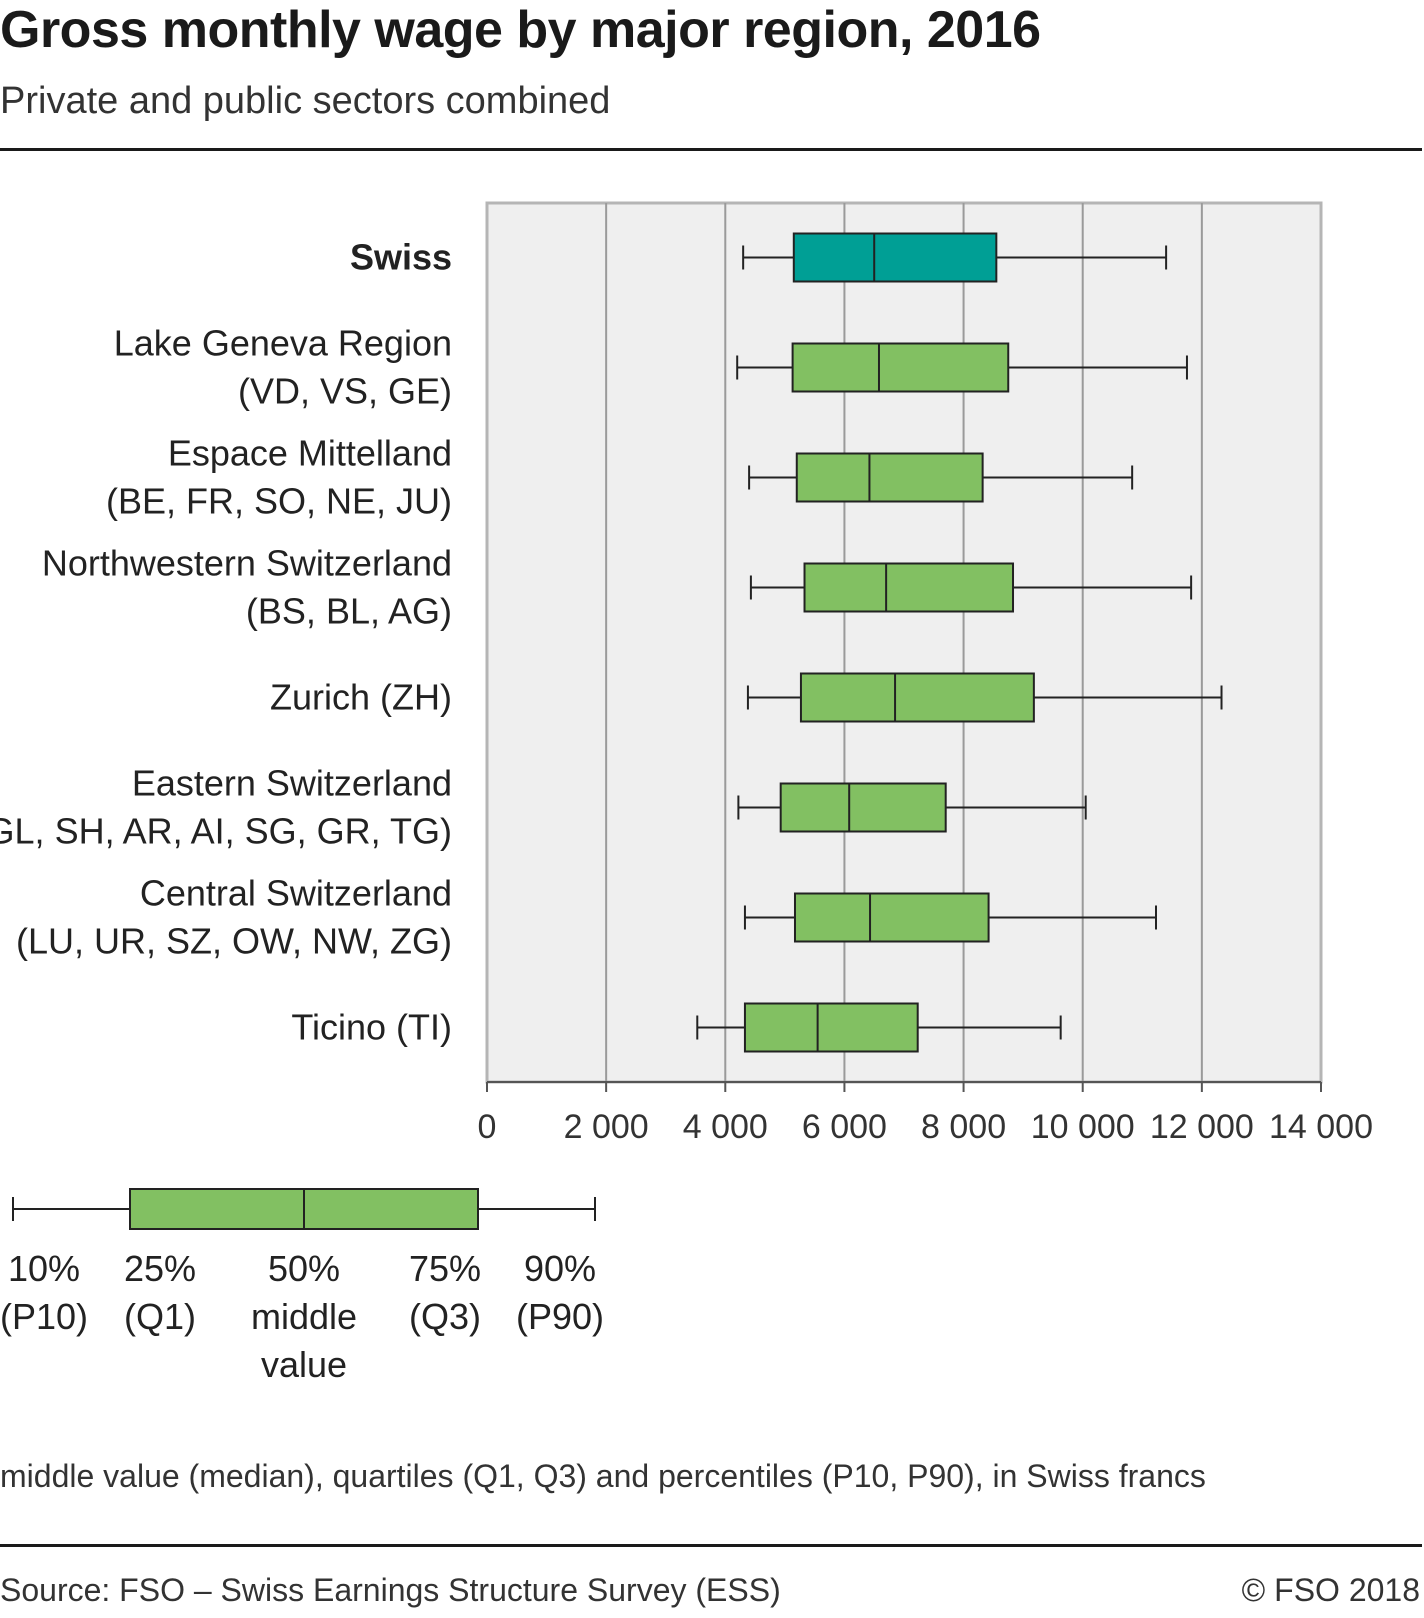 The height and width of the screenshot is (1618, 1424). Describe the element at coordinates (304, 1316) in the screenshot. I see `legend-label: middle` at that location.